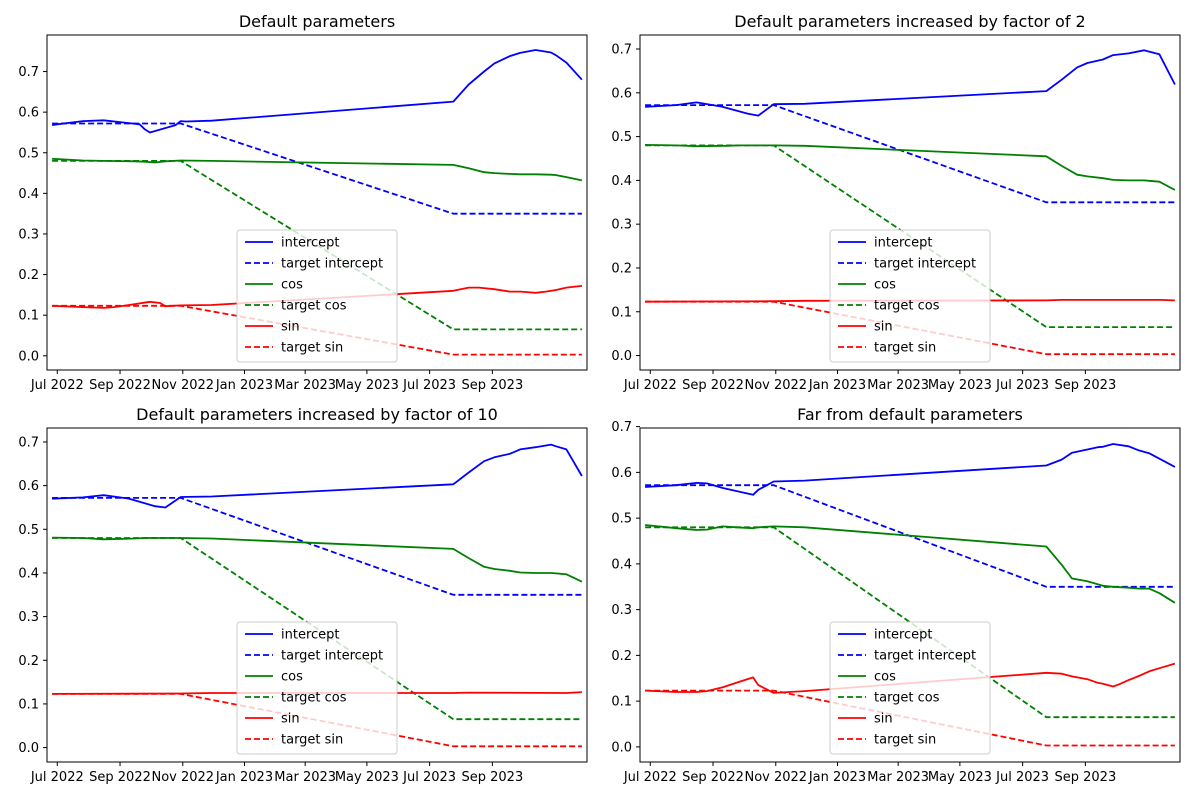 The height and width of the screenshot is (800, 1200). What do you see at coordinates (910, 414) in the screenshot?
I see `chart-title: Far from default parameters` at bounding box center [910, 414].